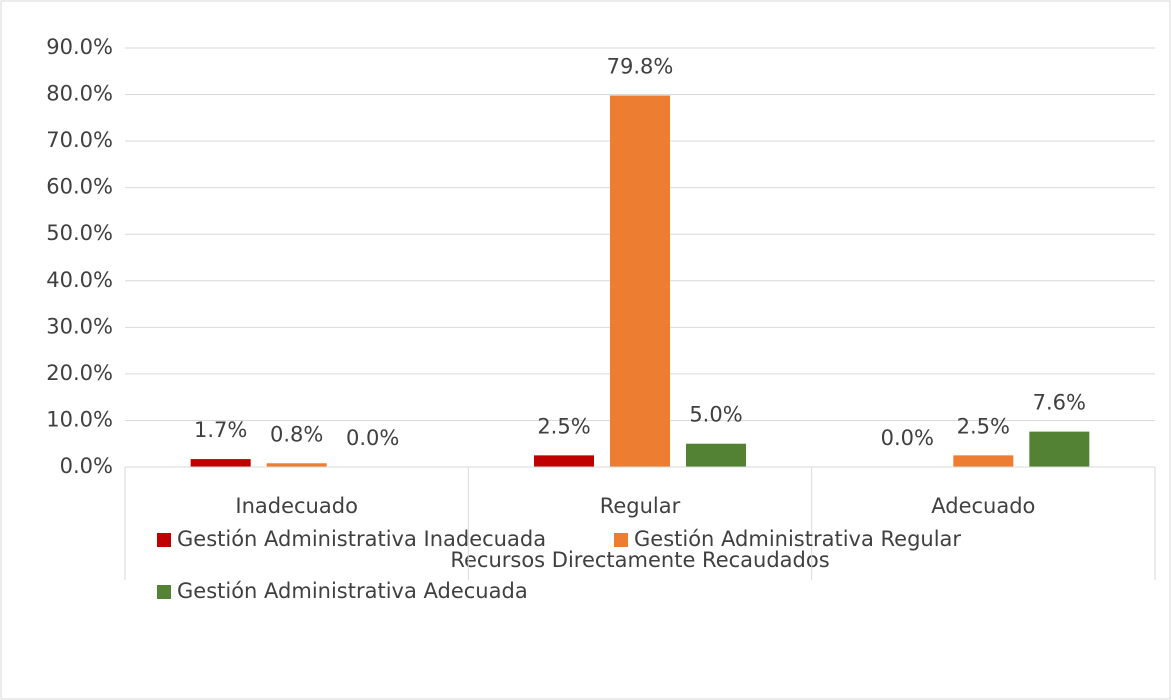  Describe the element at coordinates (79, 47) in the screenshot. I see `y-tick-label: 90.0%` at that location.